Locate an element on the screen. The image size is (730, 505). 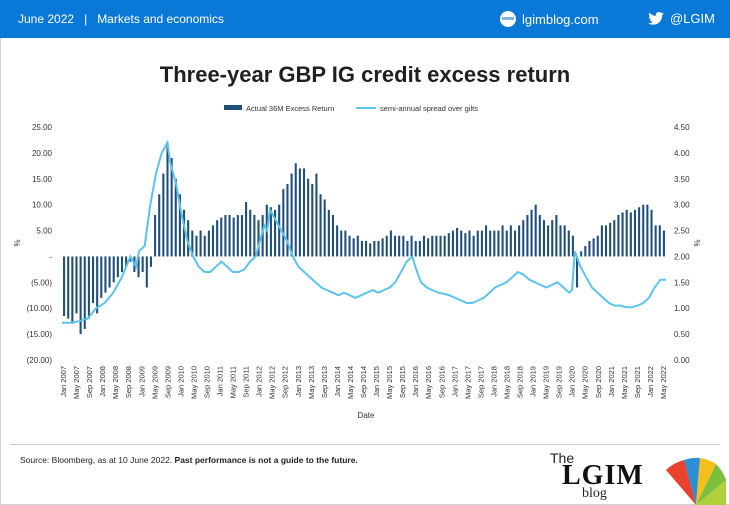
y2-tick-label: 1.00 is located at coordinates (682, 308).